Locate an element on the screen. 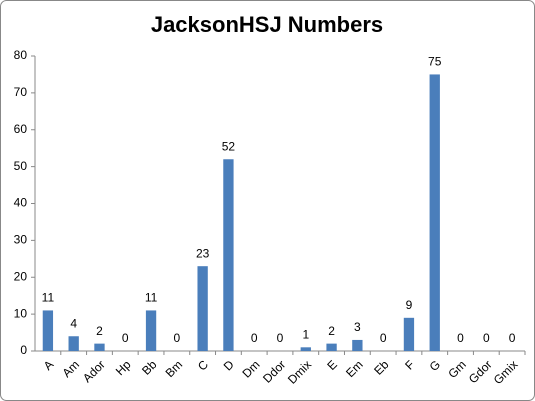 The height and width of the screenshot is (401, 535). data-label: 1 is located at coordinates (305, 334).